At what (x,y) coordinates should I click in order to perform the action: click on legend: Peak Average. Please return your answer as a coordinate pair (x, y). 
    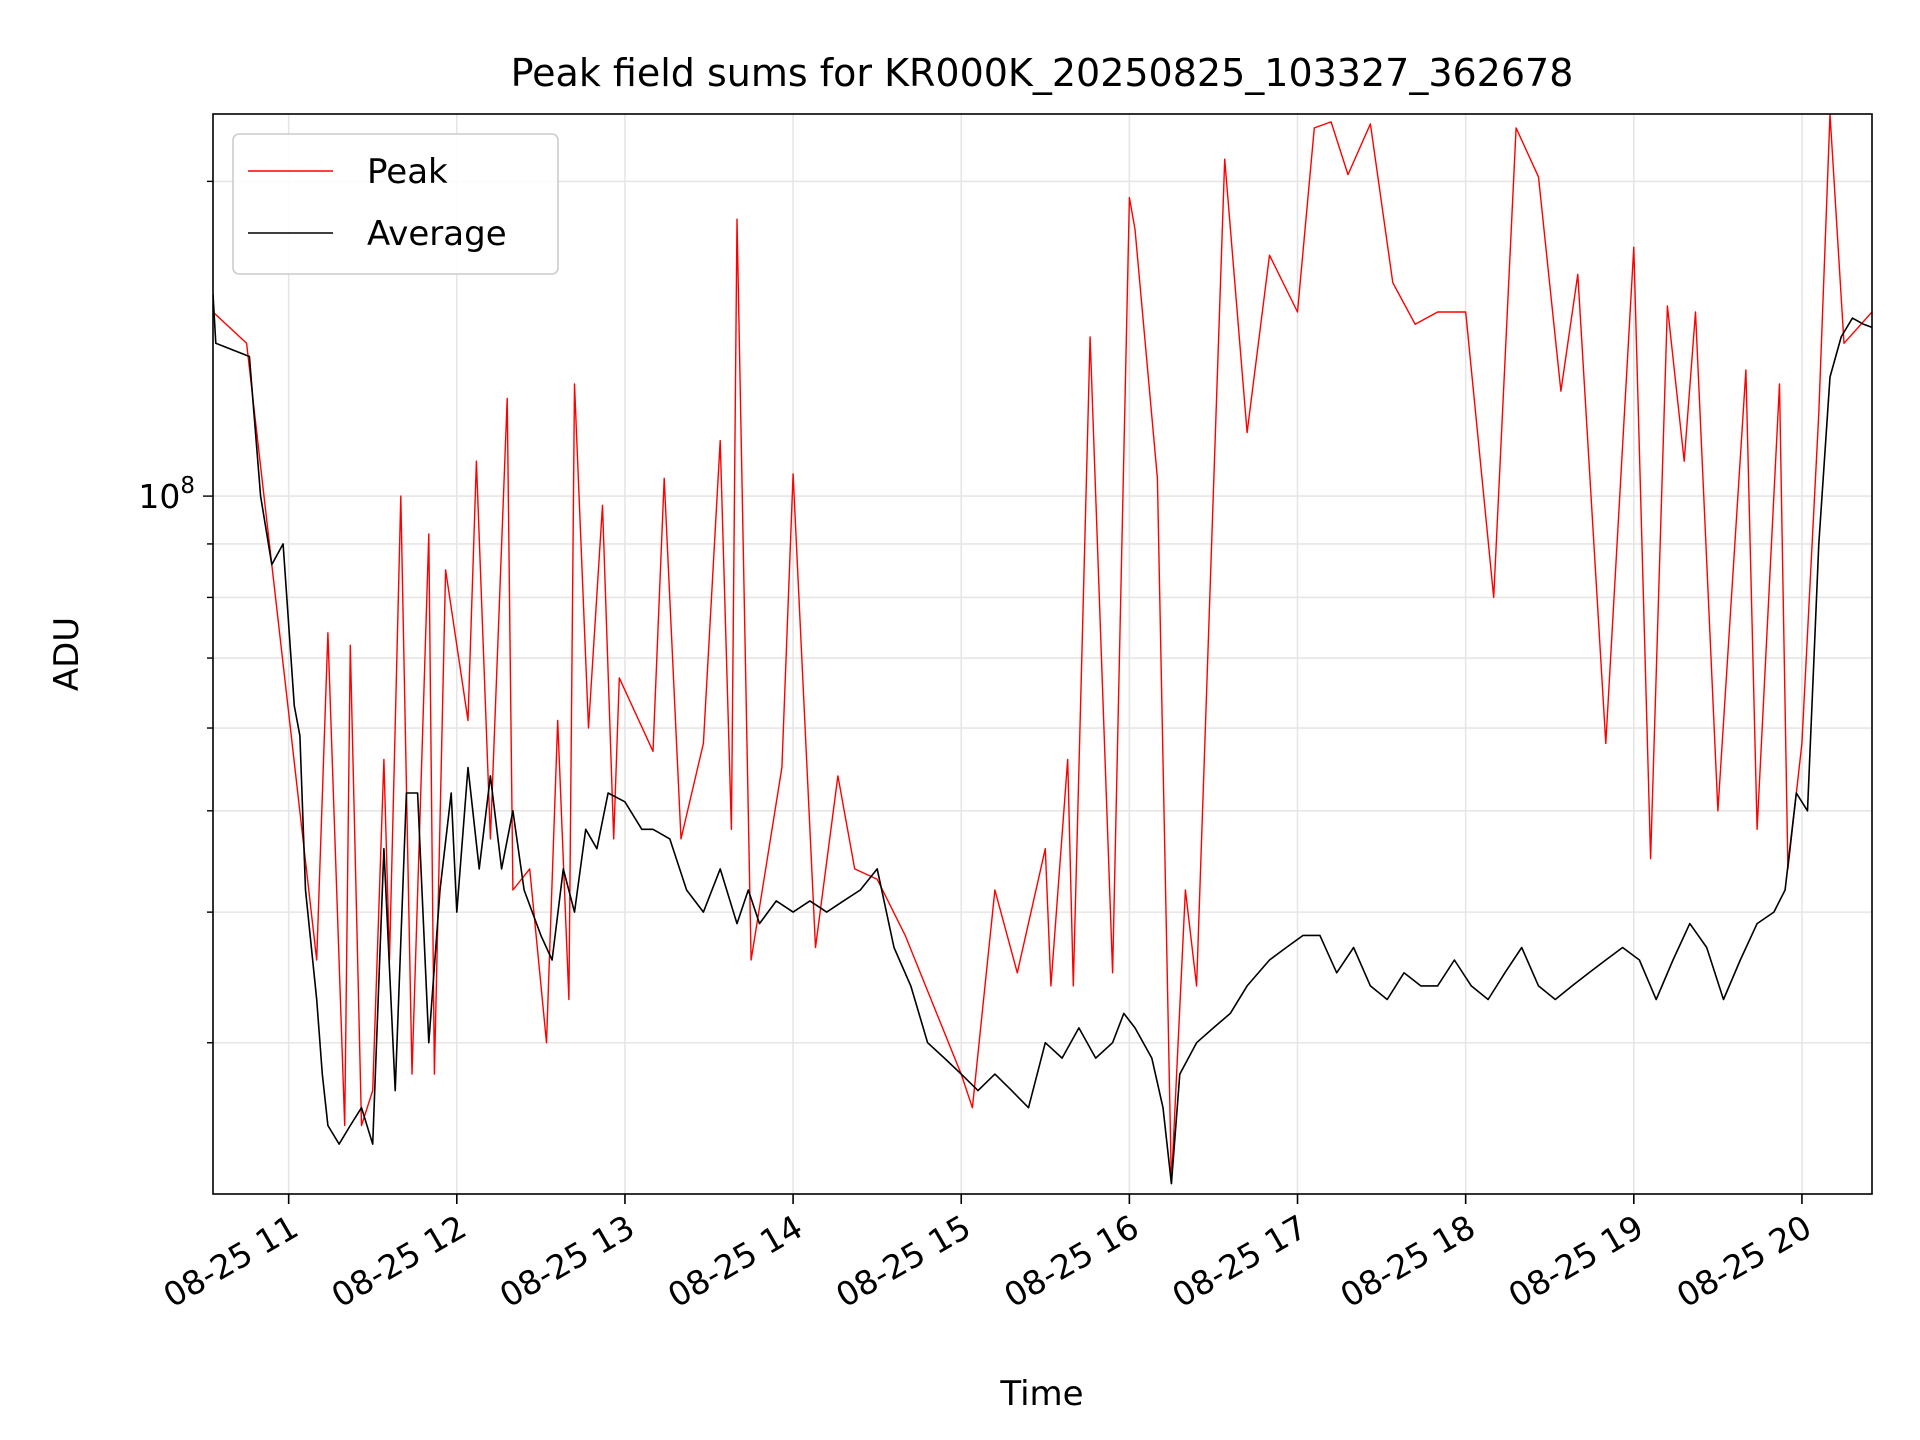
    Looking at the image, I should click on (395, 204).